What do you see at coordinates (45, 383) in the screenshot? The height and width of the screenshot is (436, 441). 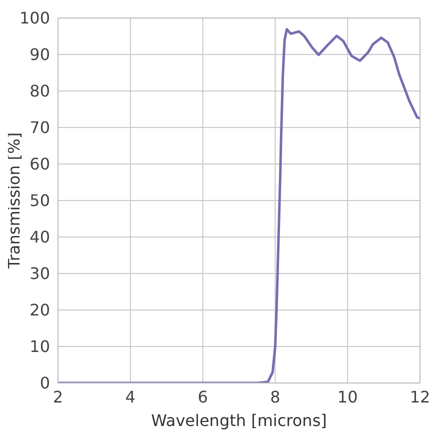 I see `y-tick-label: 0` at bounding box center [45, 383].